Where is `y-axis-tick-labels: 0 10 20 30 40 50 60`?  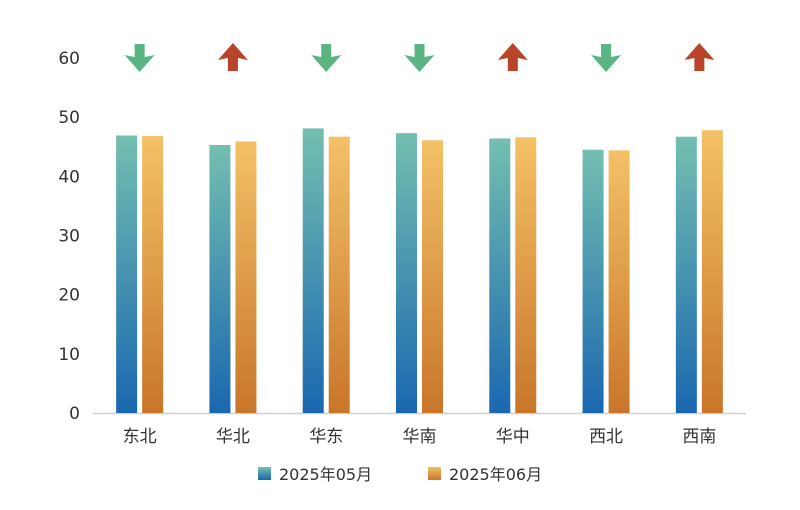
y-axis-tick-labels: 0 10 20 30 40 50 60 is located at coordinates (69, 236).